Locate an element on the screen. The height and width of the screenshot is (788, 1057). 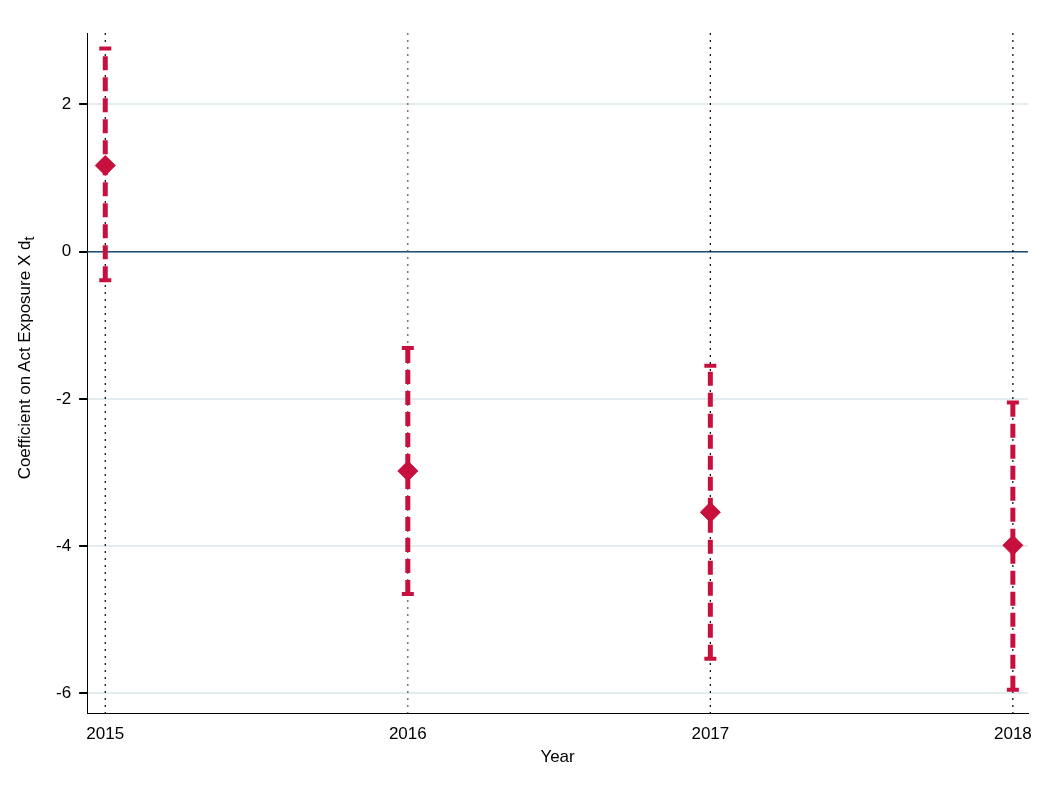
x-axis-title: Year is located at coordinates (558, 757).